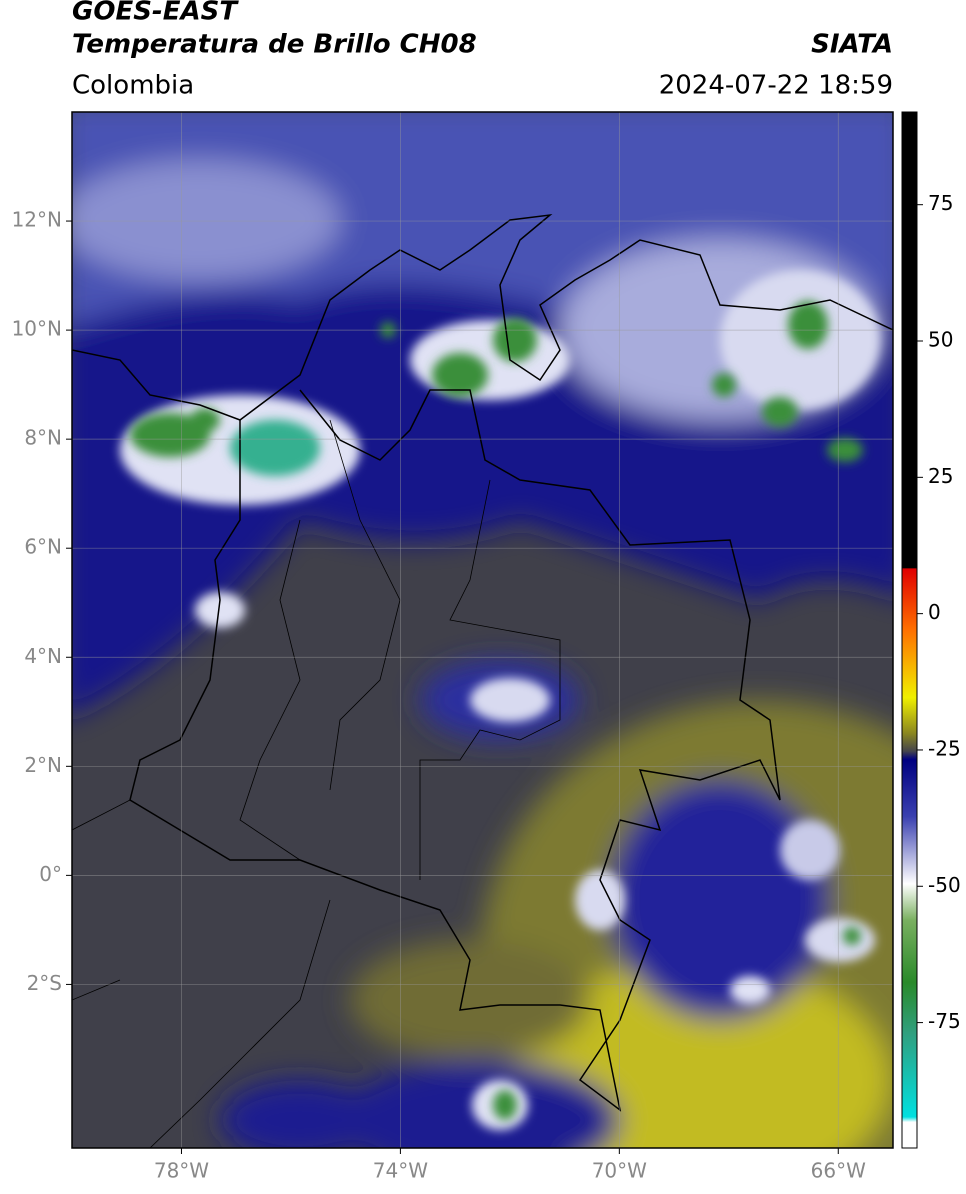 This screenshot has height=1194, width=966. I want to click on colorbar-tick-label: -75, so click(944, 1021).